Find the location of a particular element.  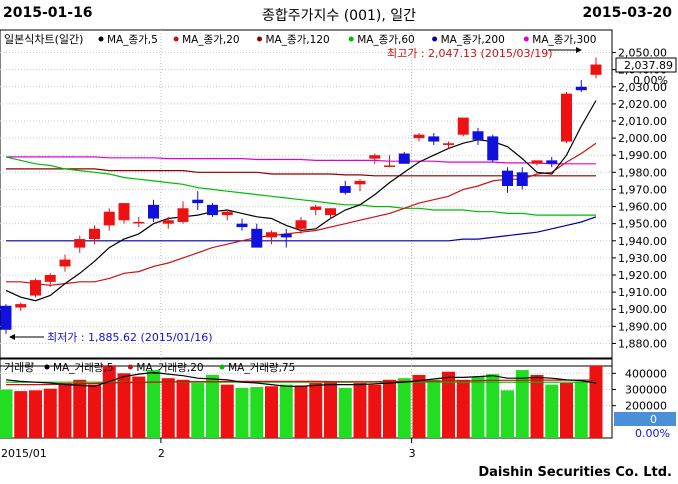

legend-entry: MA_종가,120 is located at coordinates (298, 40).